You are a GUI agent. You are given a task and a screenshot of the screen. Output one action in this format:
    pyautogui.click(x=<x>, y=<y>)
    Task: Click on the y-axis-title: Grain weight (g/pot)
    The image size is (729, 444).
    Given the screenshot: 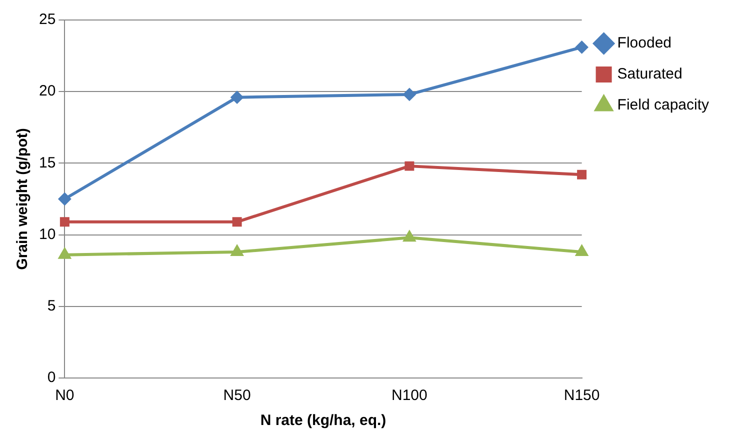 What is the action you would take?
    pyautogui.click(x=23, y=199)
    